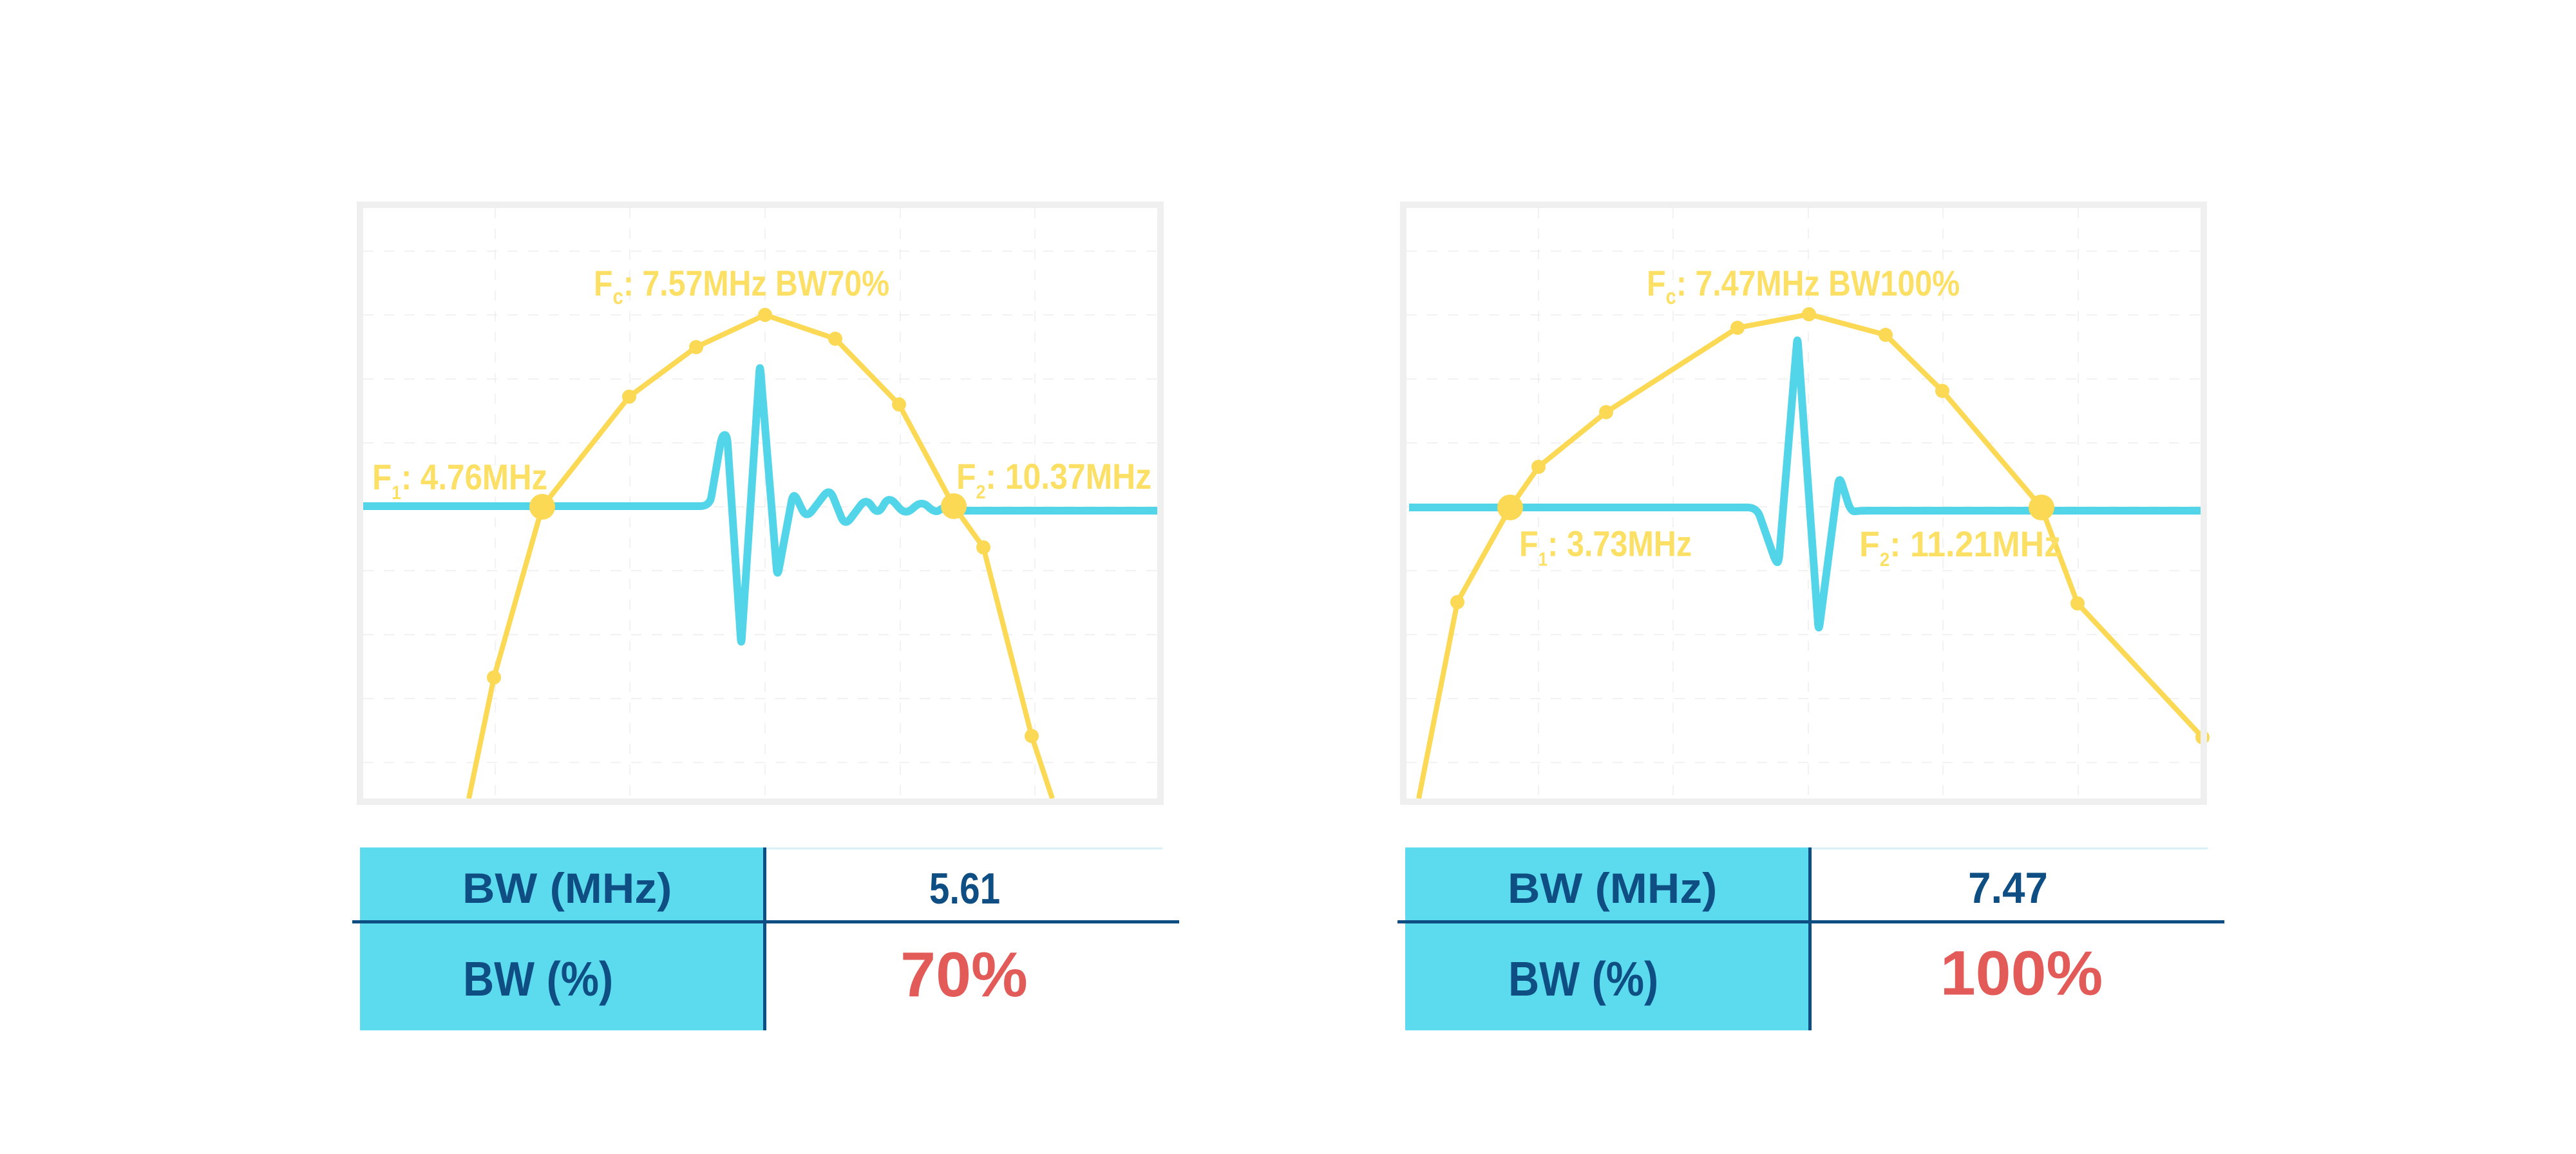 This screenshot has width=2576, height=1154. I want to click on svg-text: 100%, so click(2022, 973).